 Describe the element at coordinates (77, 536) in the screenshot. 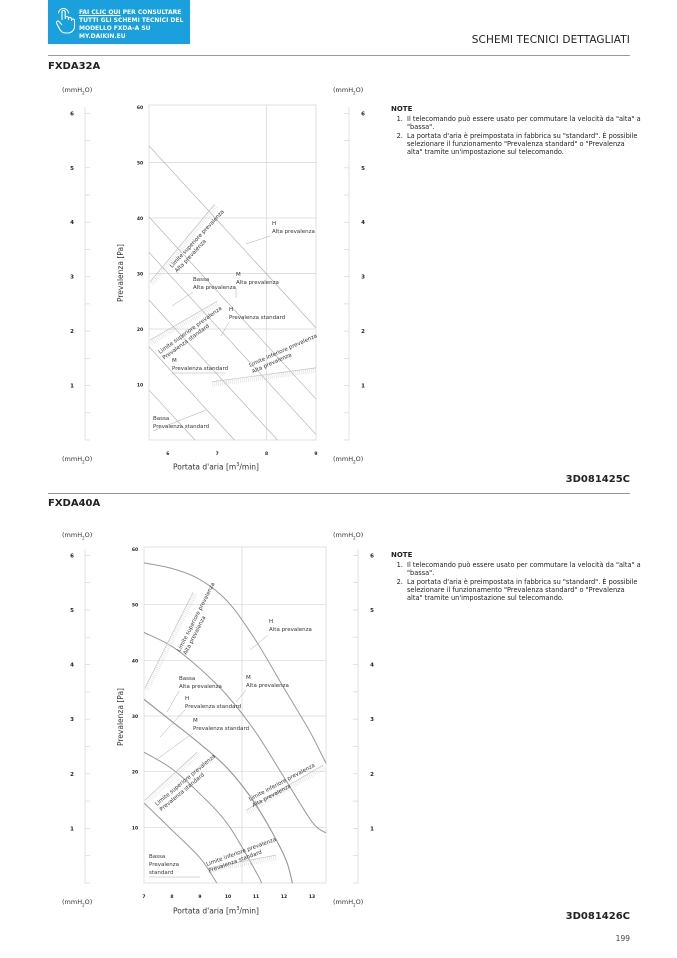

I see `unit-label-top-left: (mmH2O)` at that location.